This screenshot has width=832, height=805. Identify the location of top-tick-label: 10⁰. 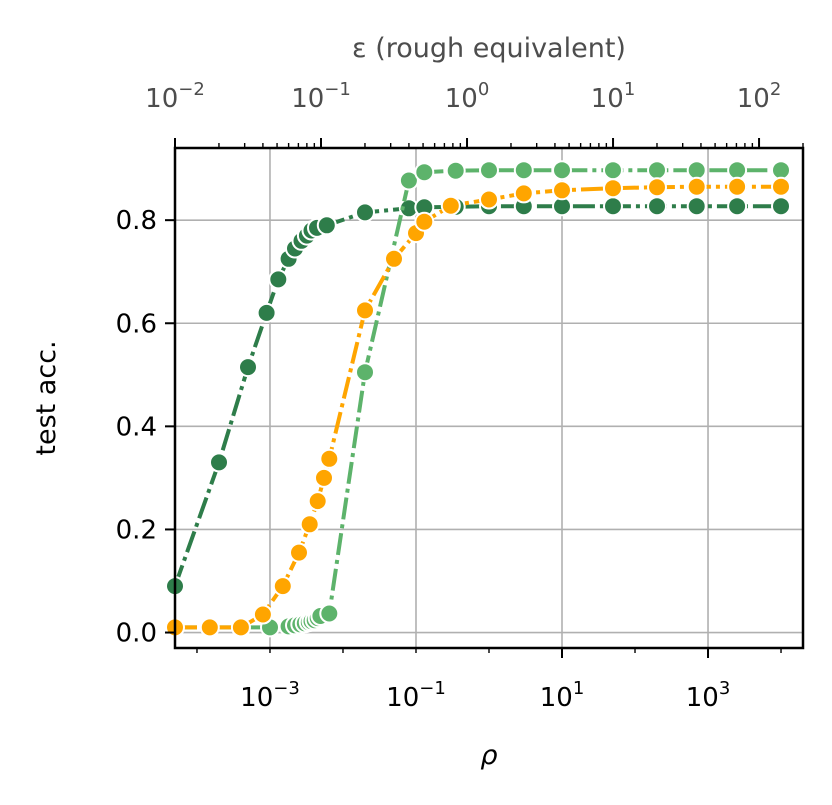
(467, 96).